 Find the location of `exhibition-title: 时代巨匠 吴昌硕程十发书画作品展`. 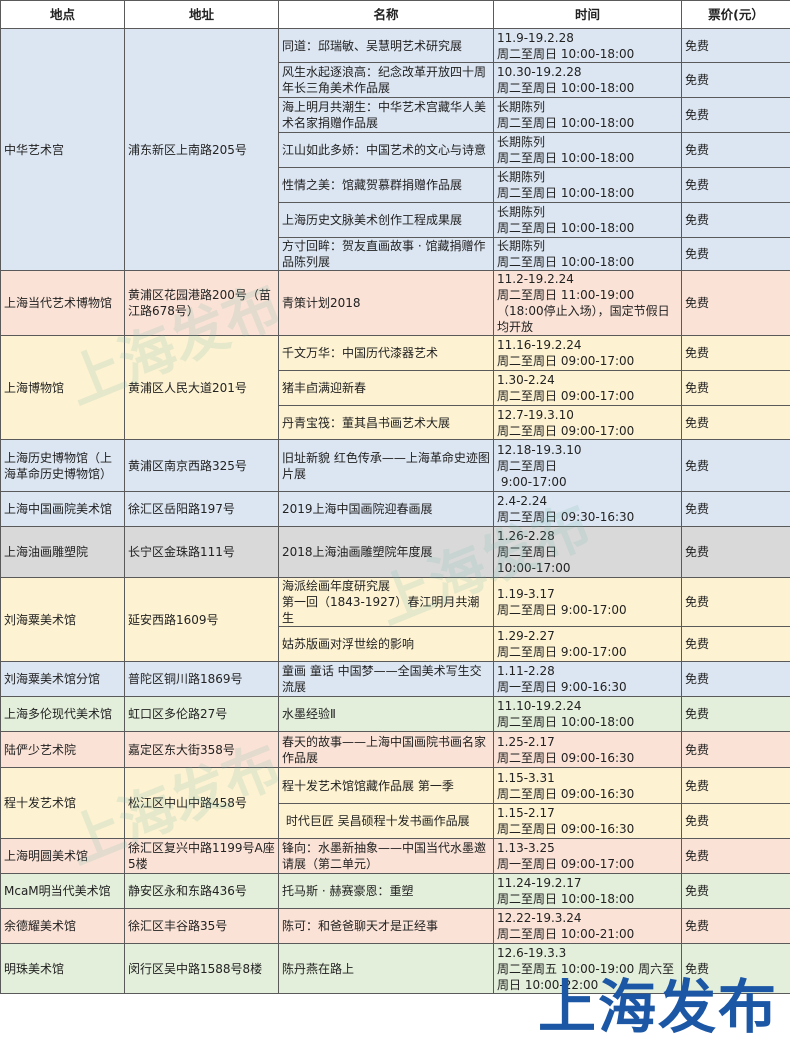

exhibition-title: 时代巨匠 吴昌硕程十发书画作品展 is located at coordinates (386, 821).